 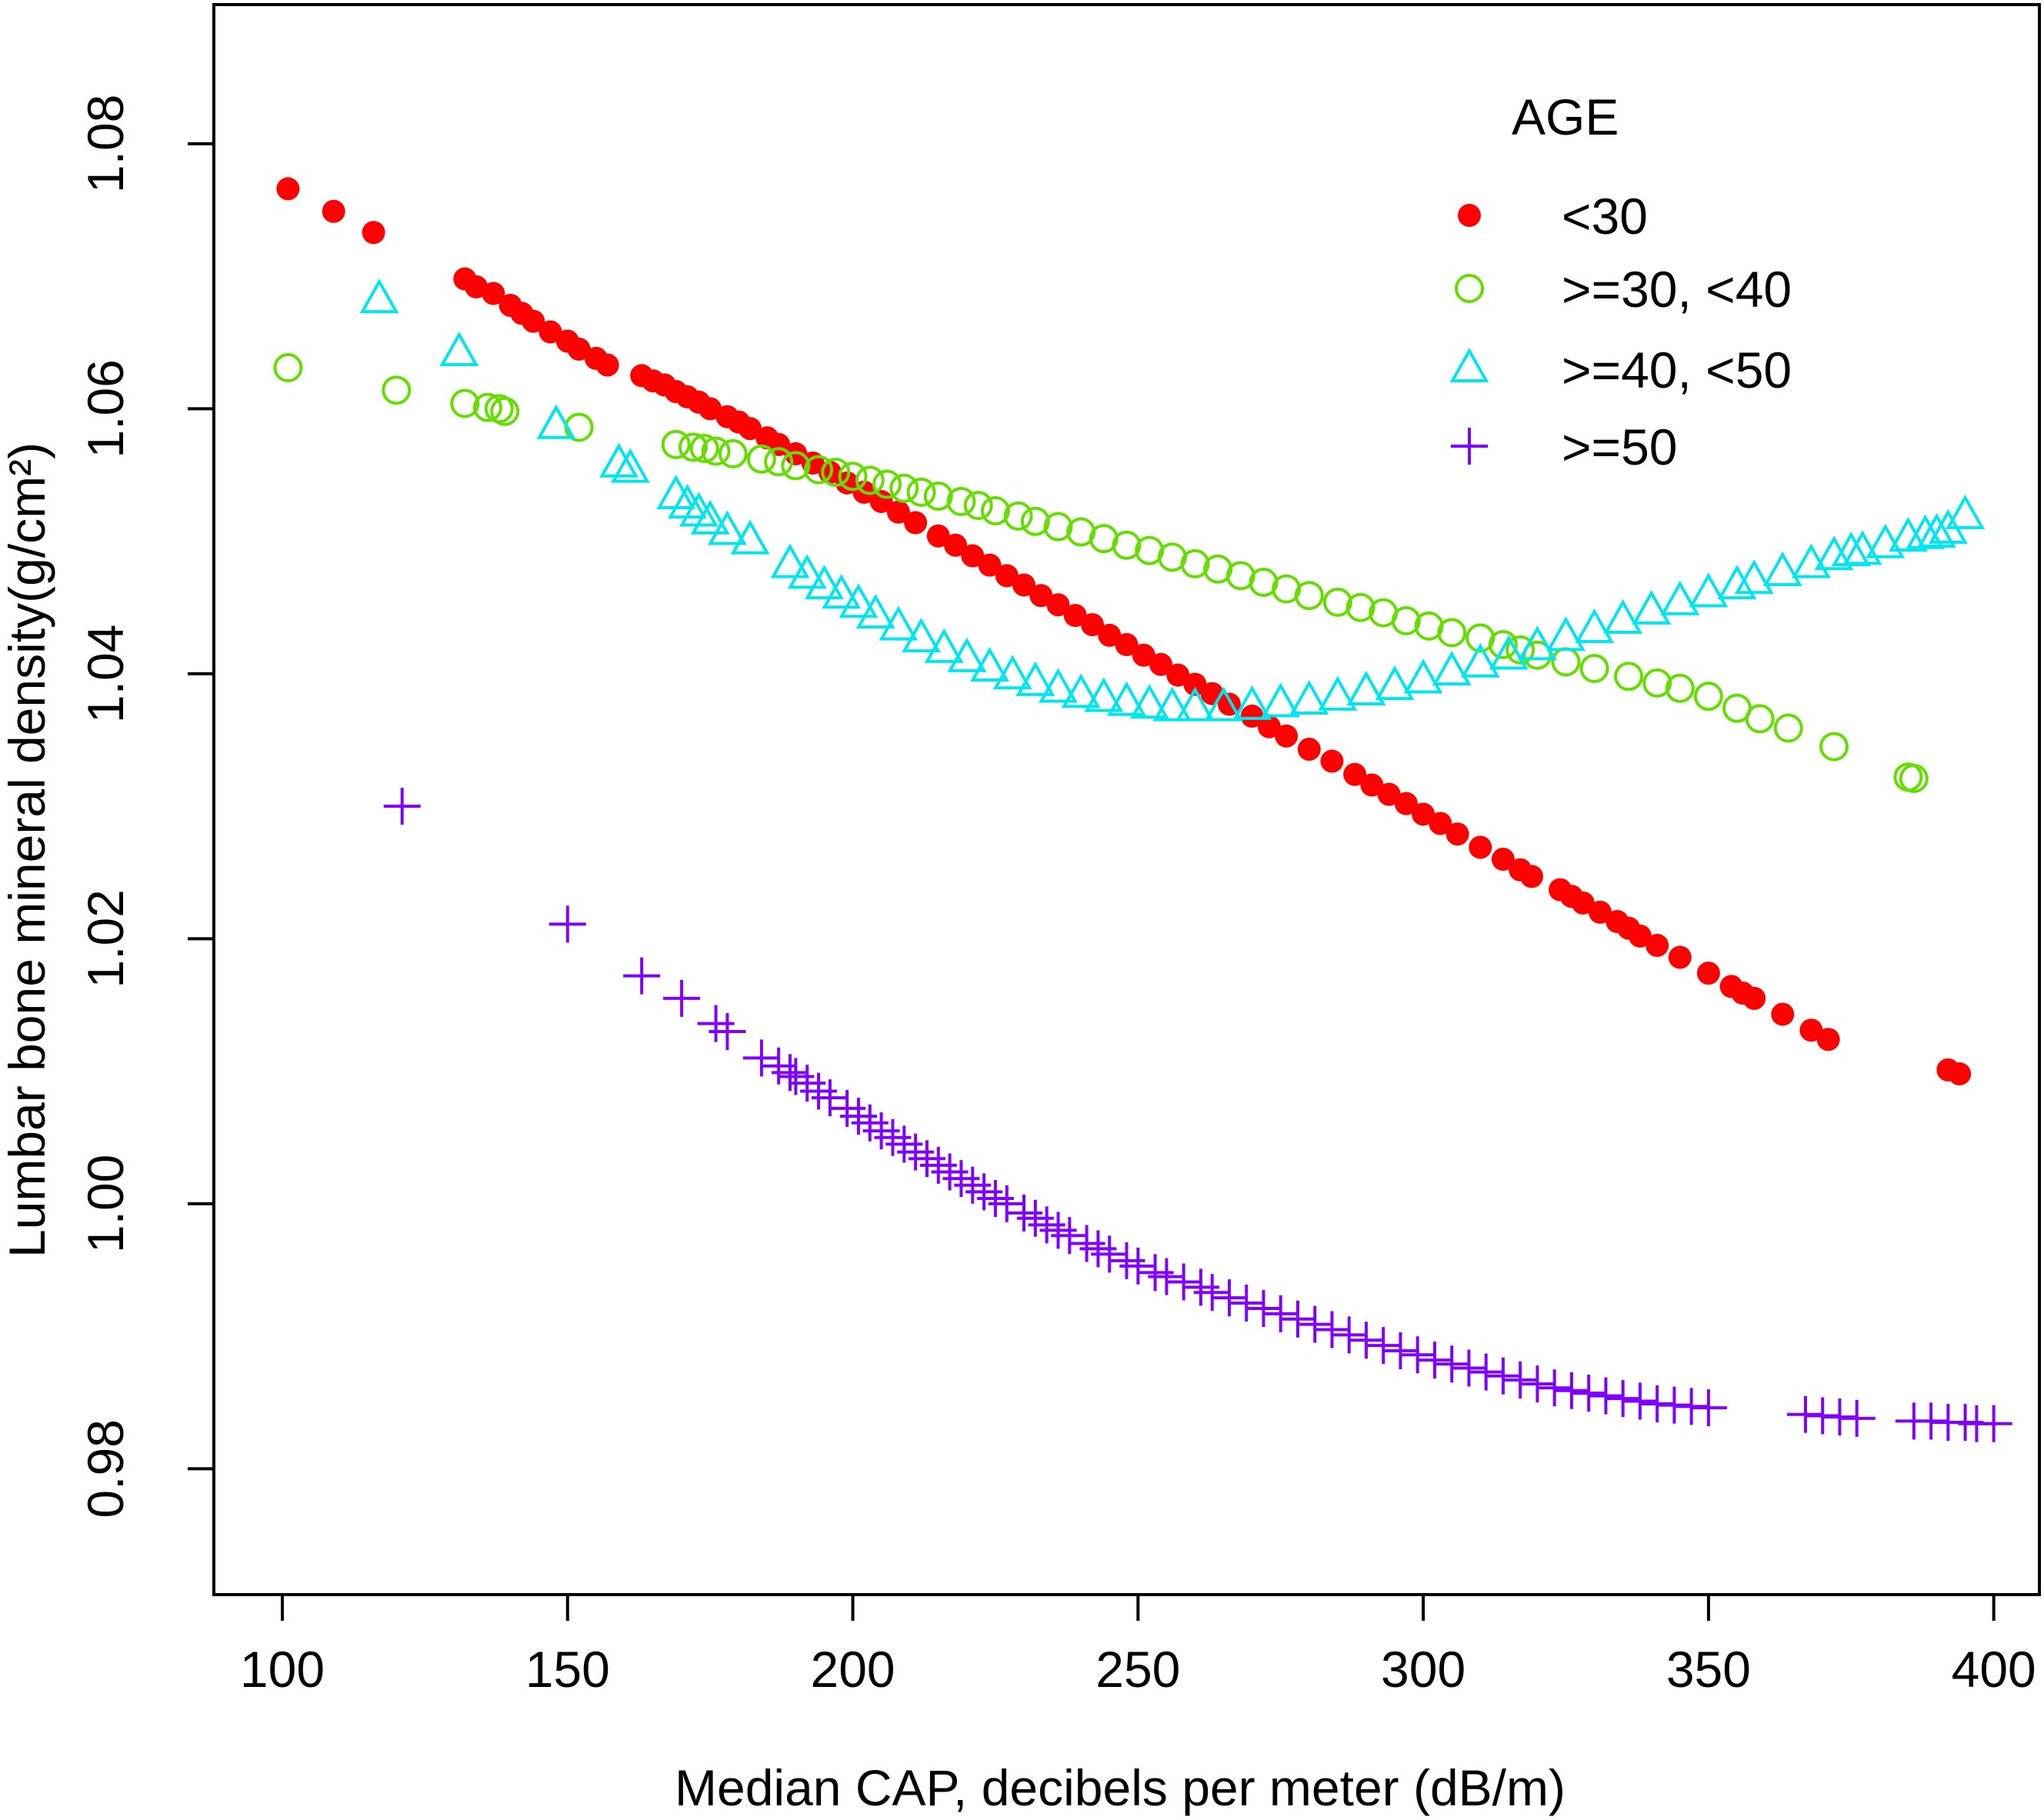 I want to click on x-tick-label: 100, so click(x=282, y=1669).